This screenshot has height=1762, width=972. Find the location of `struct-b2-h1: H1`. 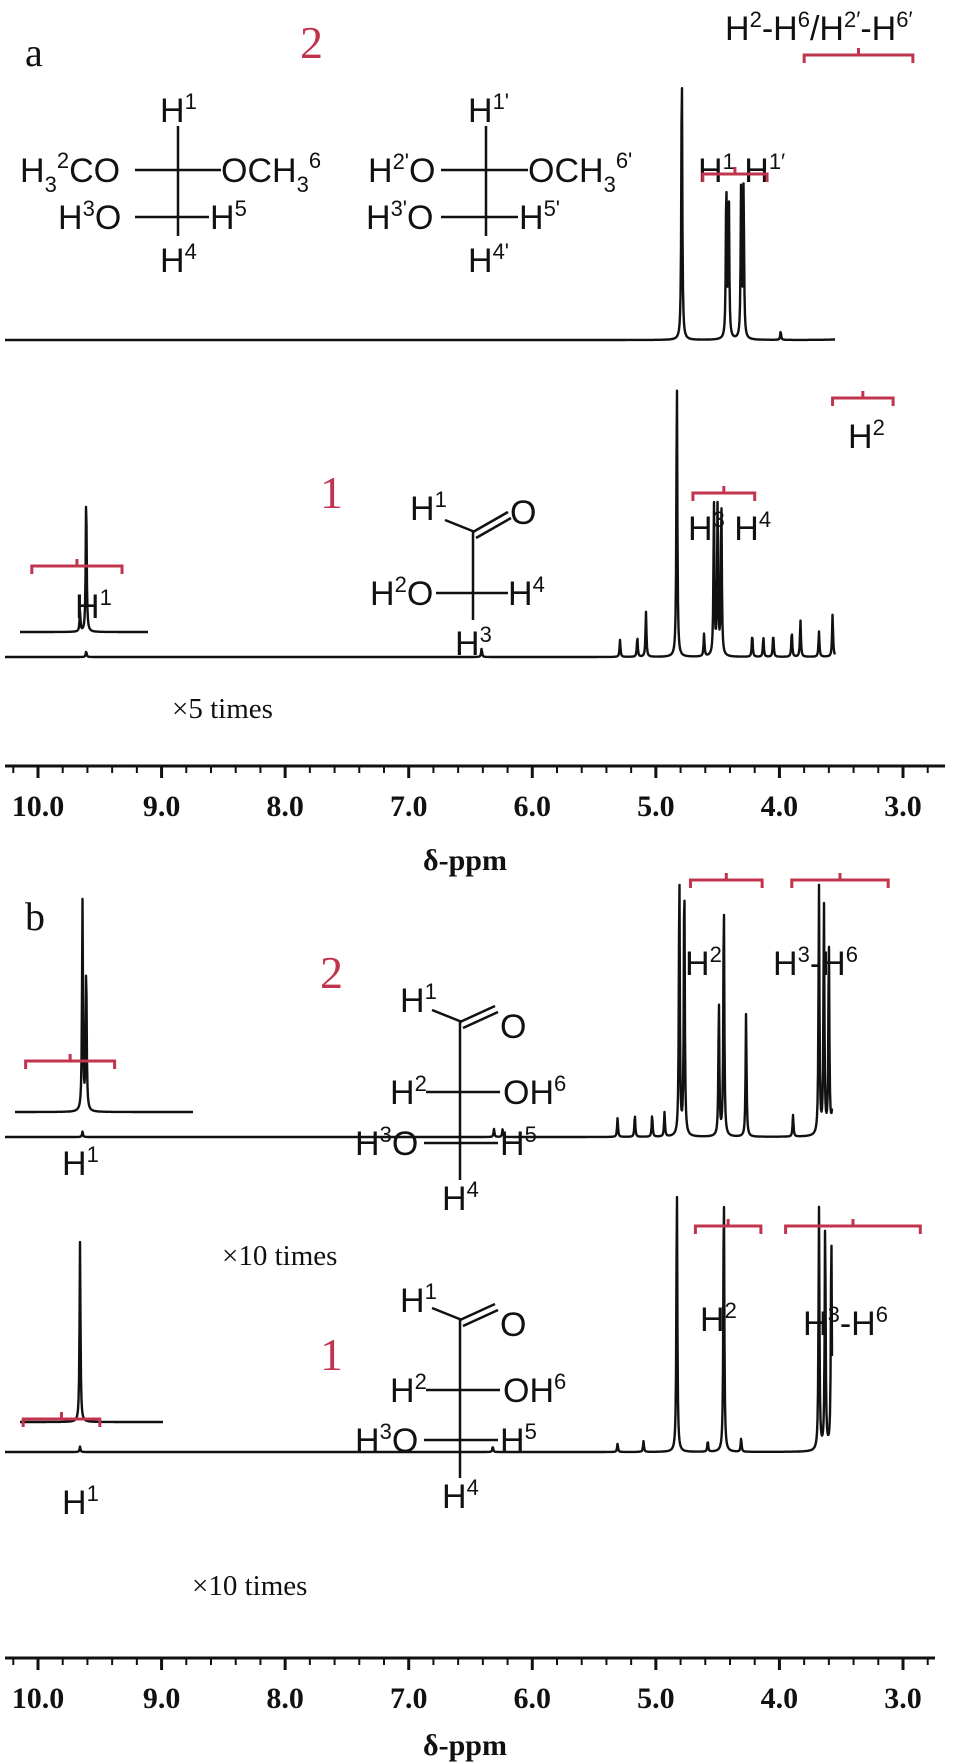

struct-b2-h1: H1 is located at coordinates (418, 999).